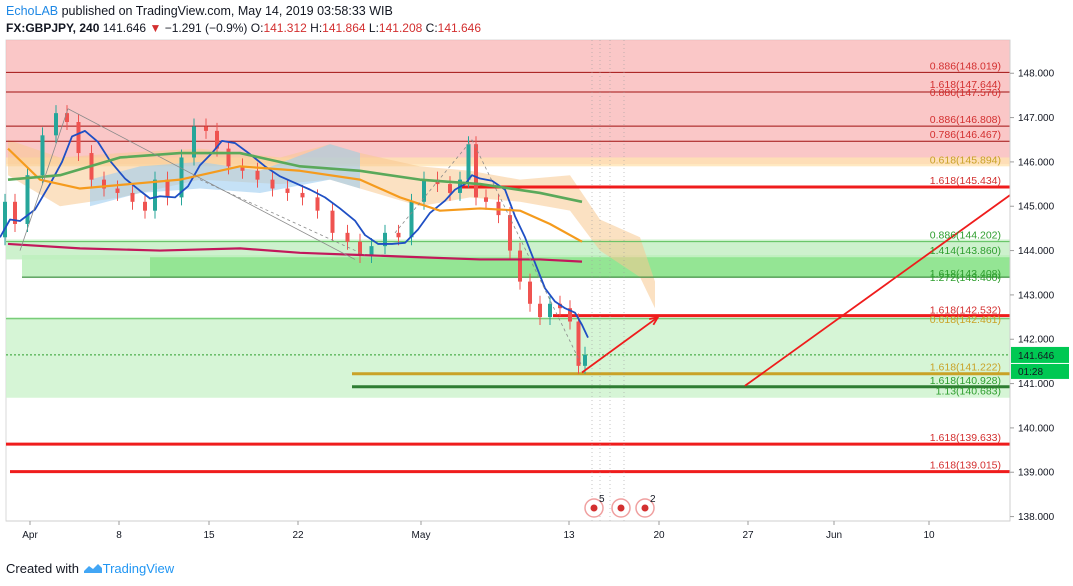 Image resolution: width=1073 pixels, height=586 pixels. What do you see at coordinates (298, 535) in the screenshot?
I see `x-tick-label-3: 22` at bounding box center [298, 535].